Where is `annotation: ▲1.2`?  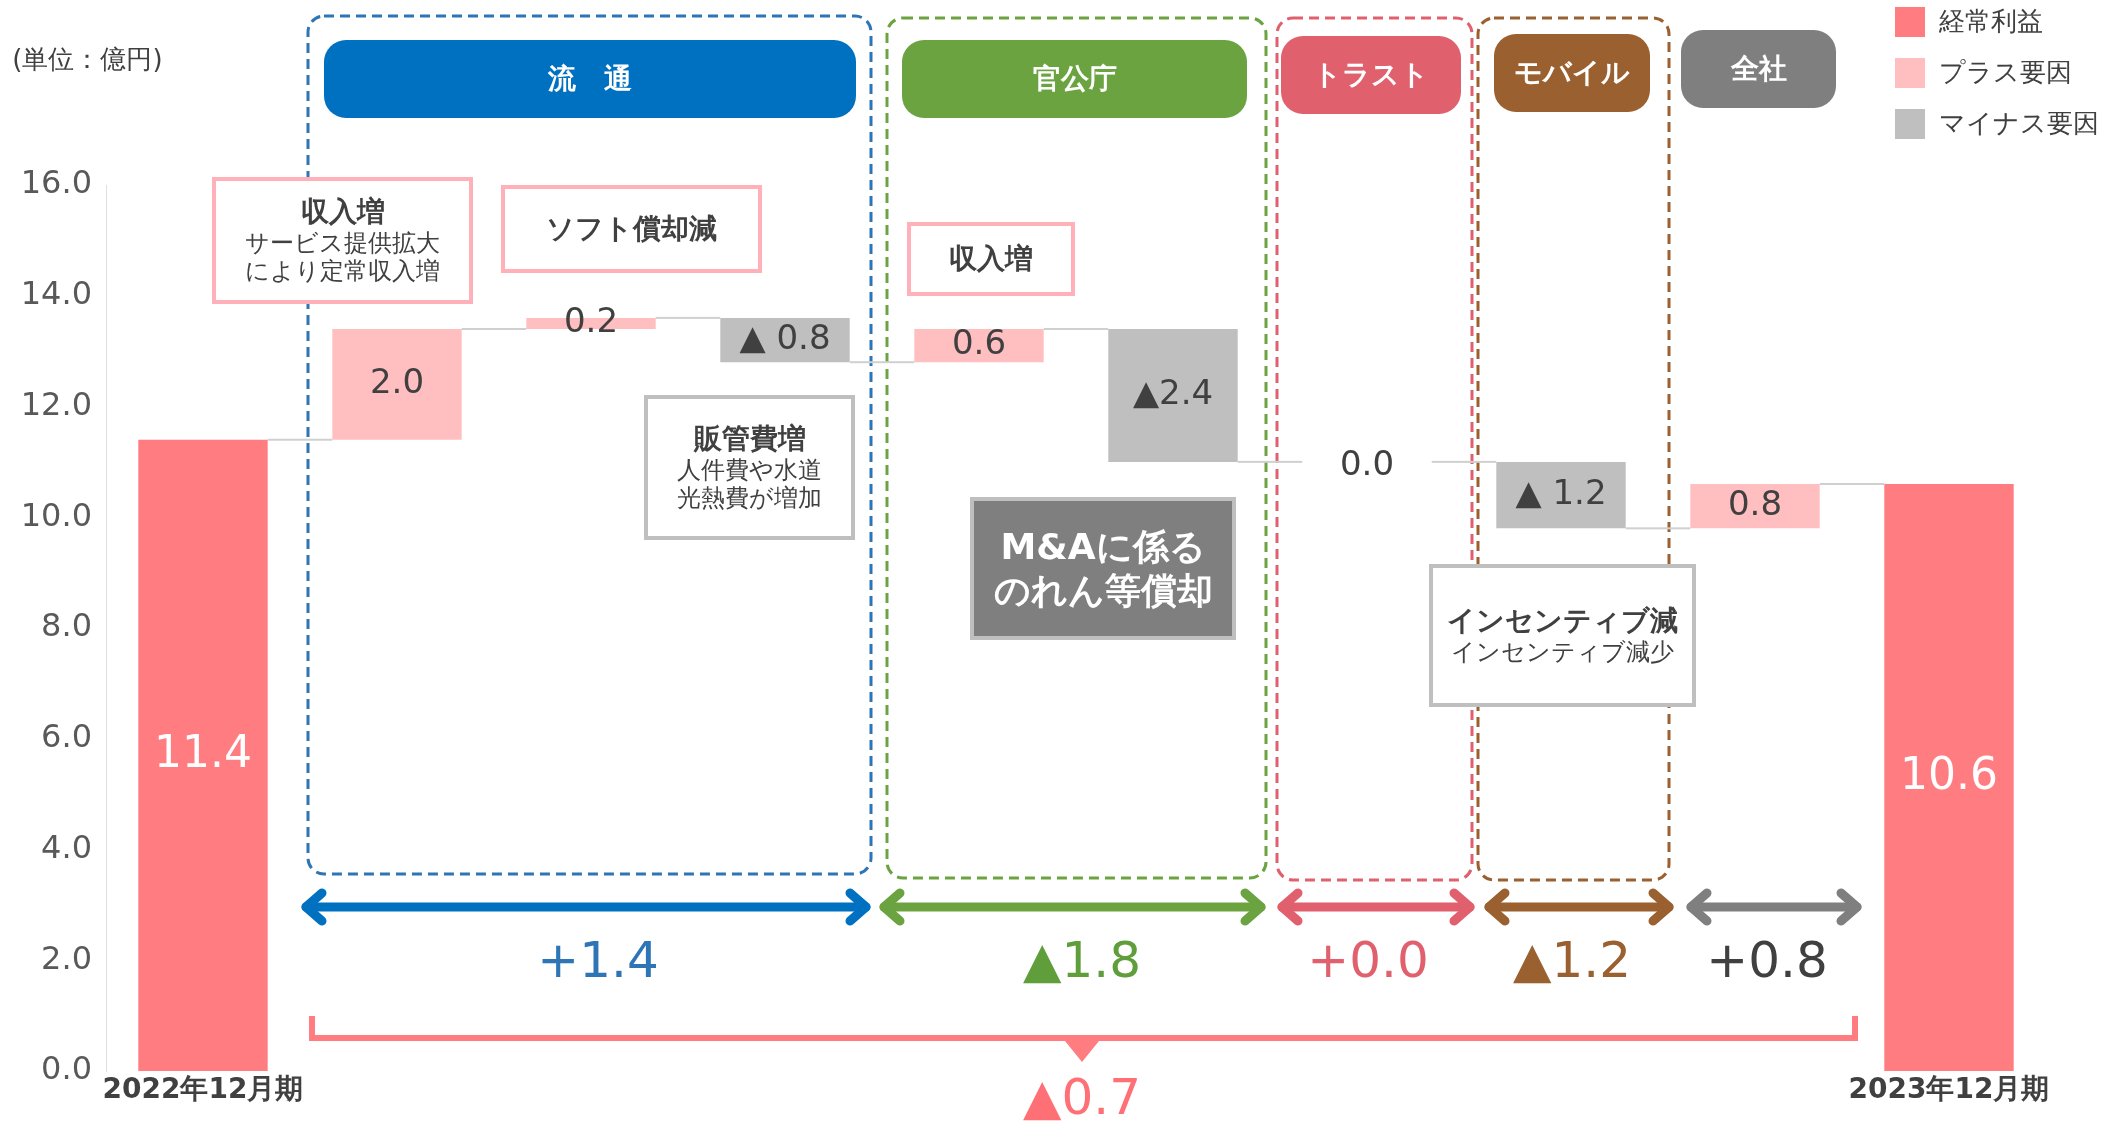
annotation: ▲1.2 is located at coordinates (1572, 960).